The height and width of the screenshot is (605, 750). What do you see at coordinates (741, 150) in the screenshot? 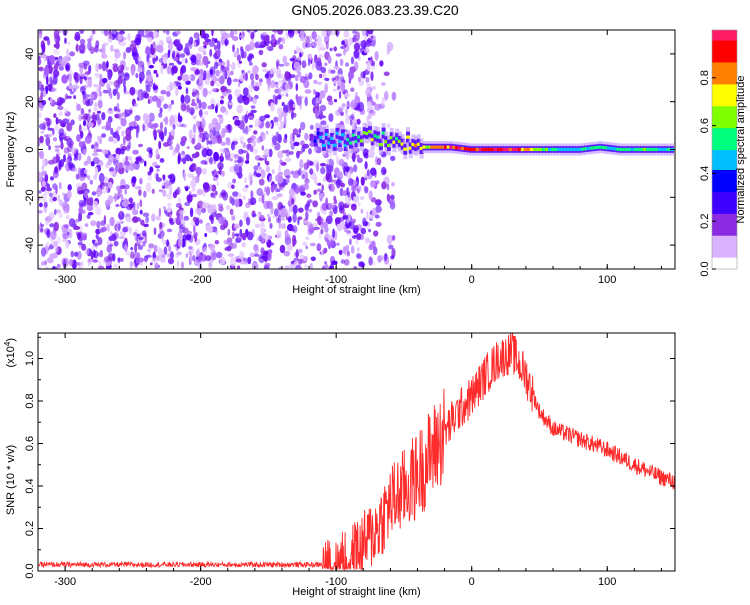
I see `colorbar-label: Normalized spectral amplitude` at bounding box center [741, 150].